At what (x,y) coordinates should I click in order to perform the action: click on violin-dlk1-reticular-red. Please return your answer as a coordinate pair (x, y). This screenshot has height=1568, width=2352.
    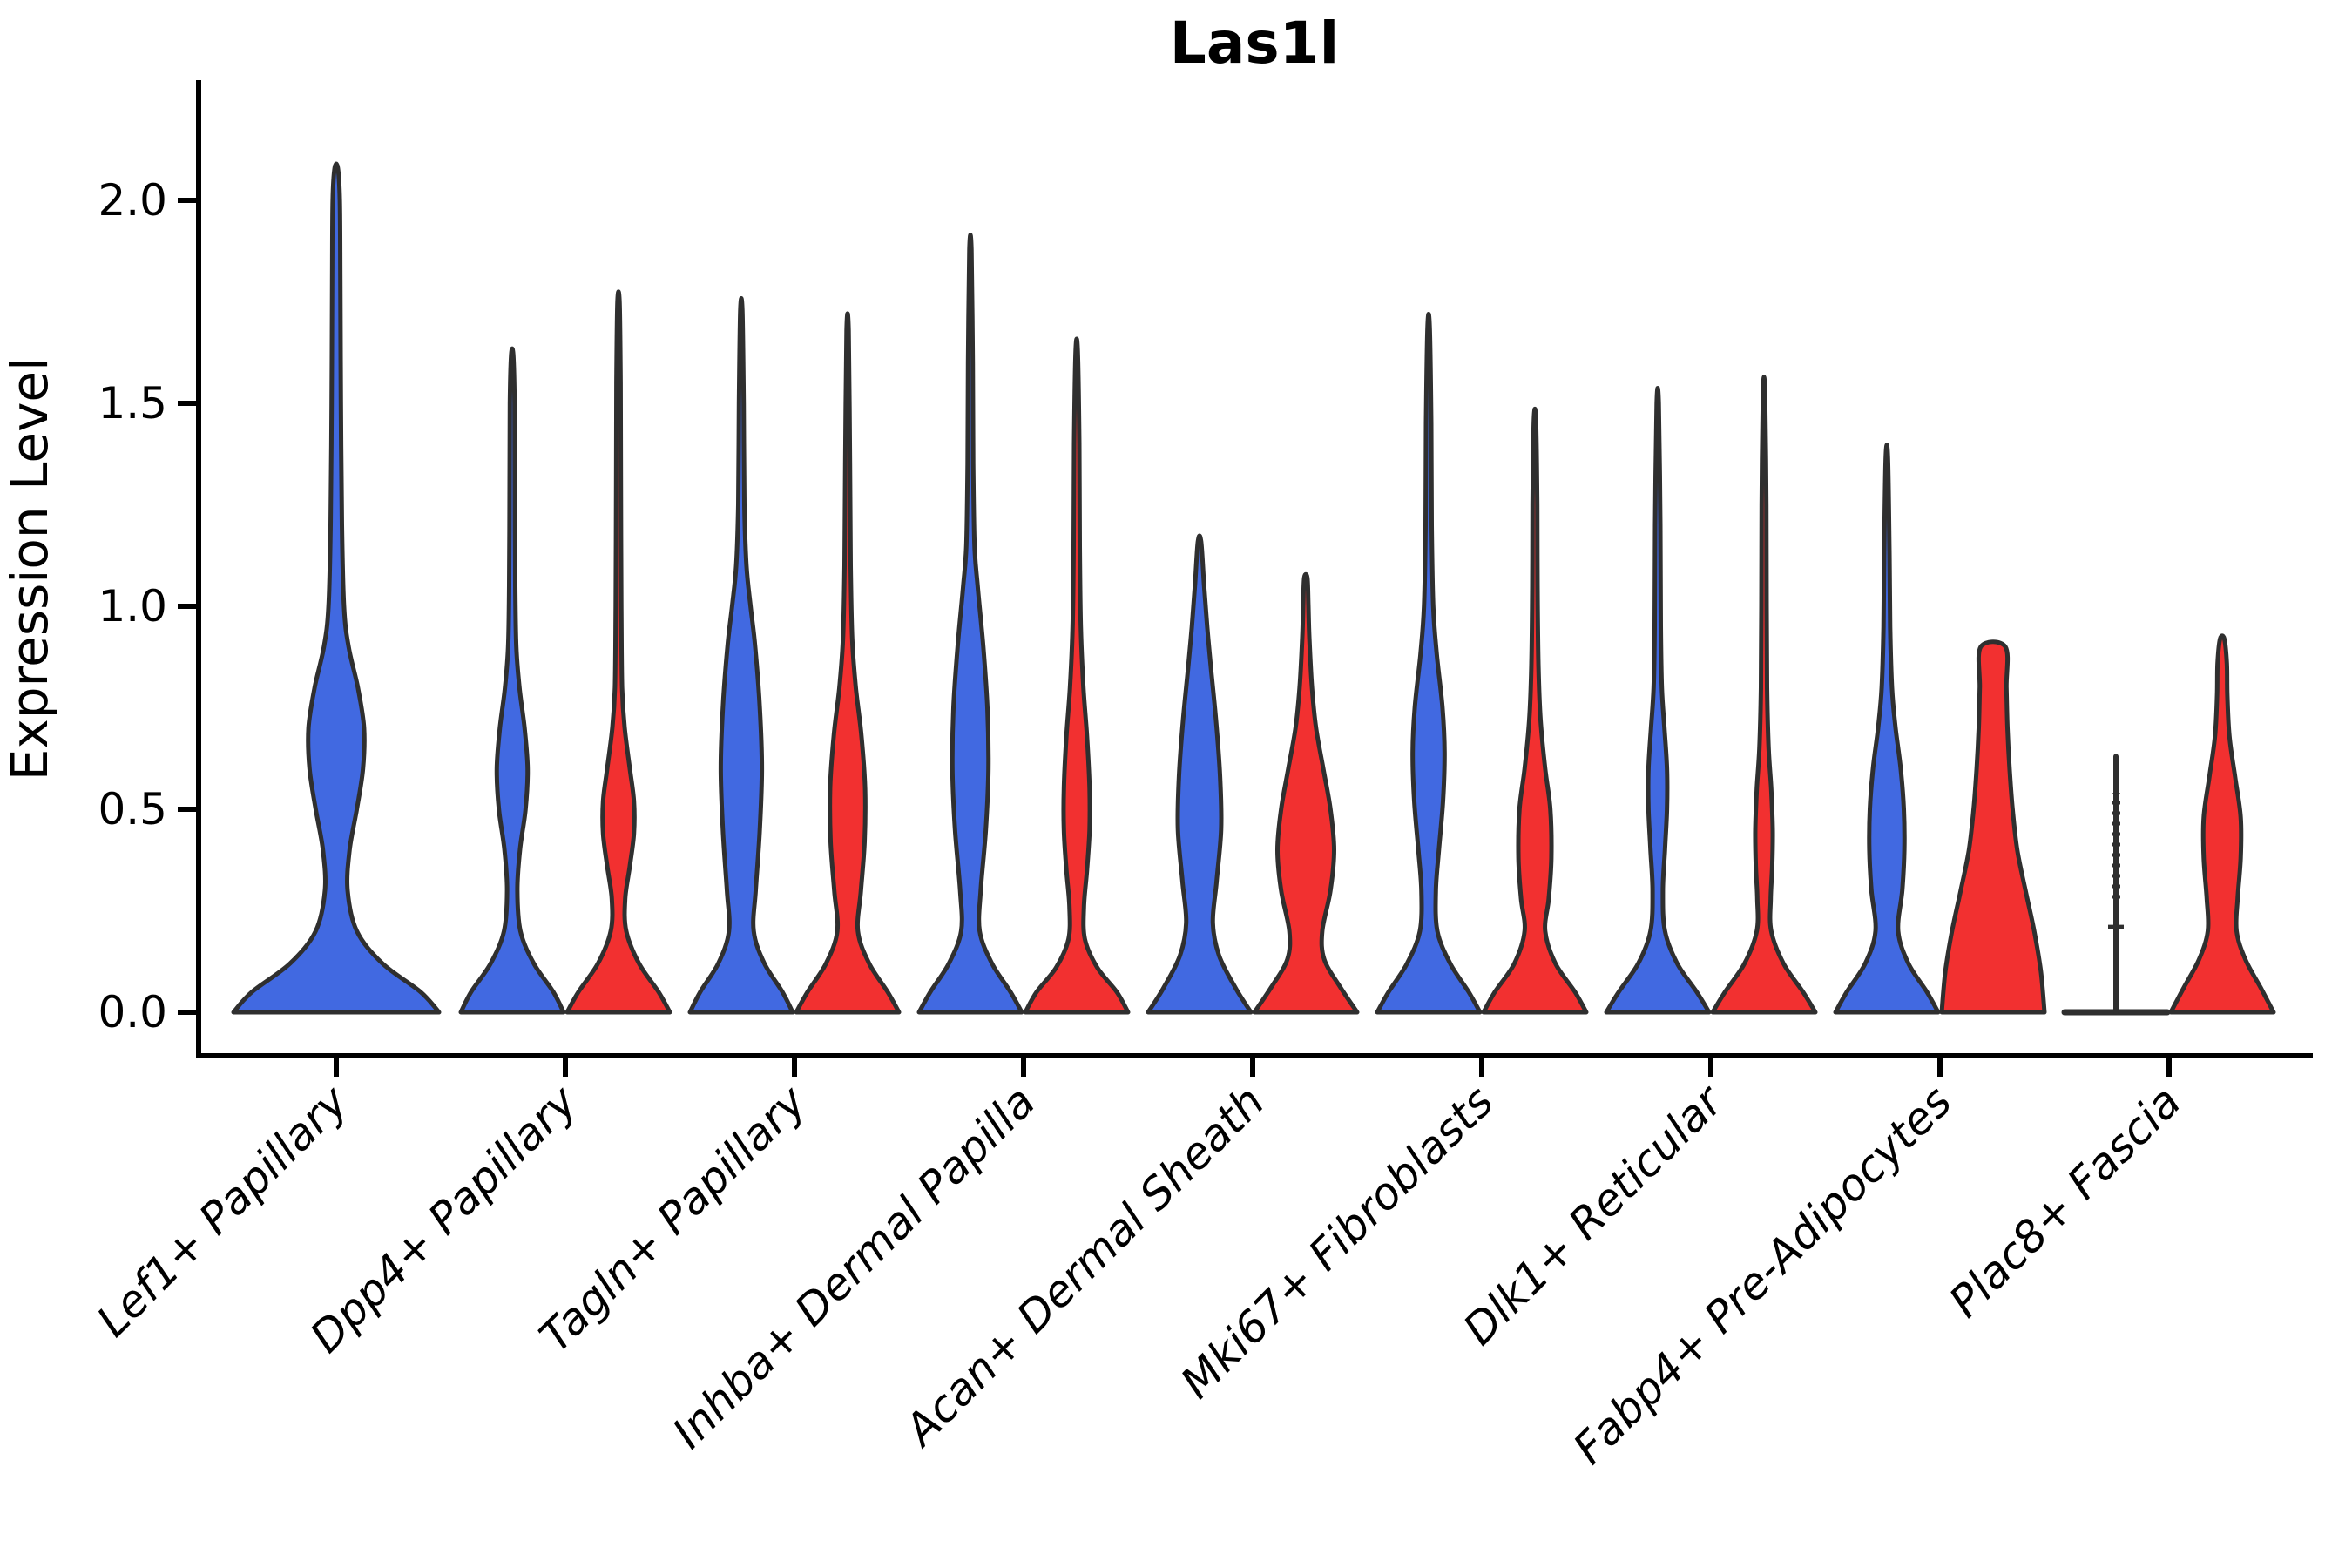
    Looking at the image, I should click on (1764, 695).